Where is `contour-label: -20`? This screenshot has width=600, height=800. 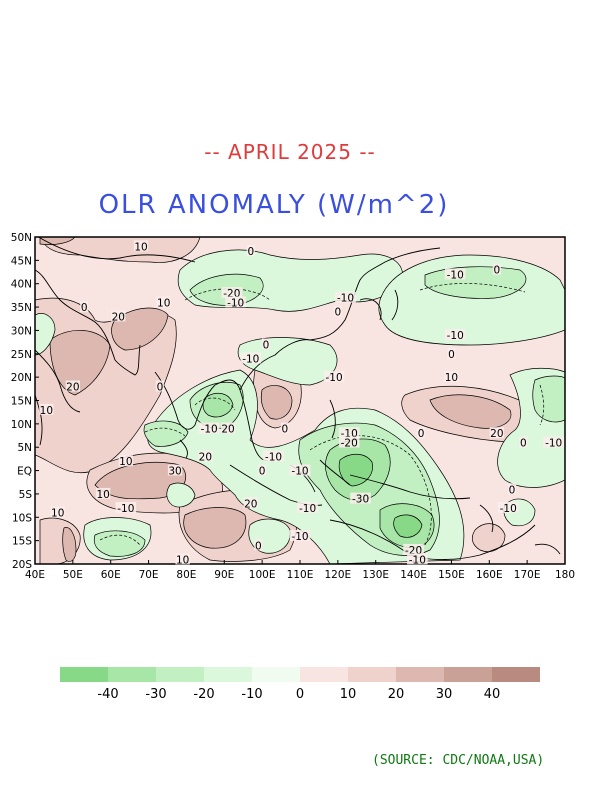
contour-label: -20 is located at coordinates (349, 444).